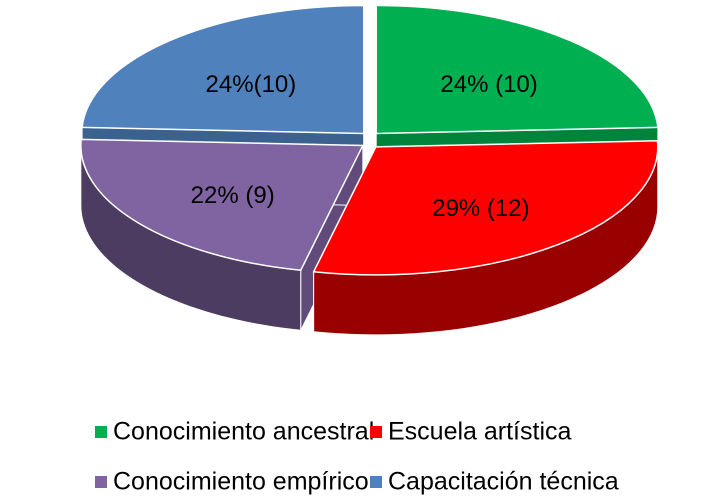  Describe the element at coordinates (503, 482) in the screenshot. I see `legend-label: Capacitación técnica` at that location.